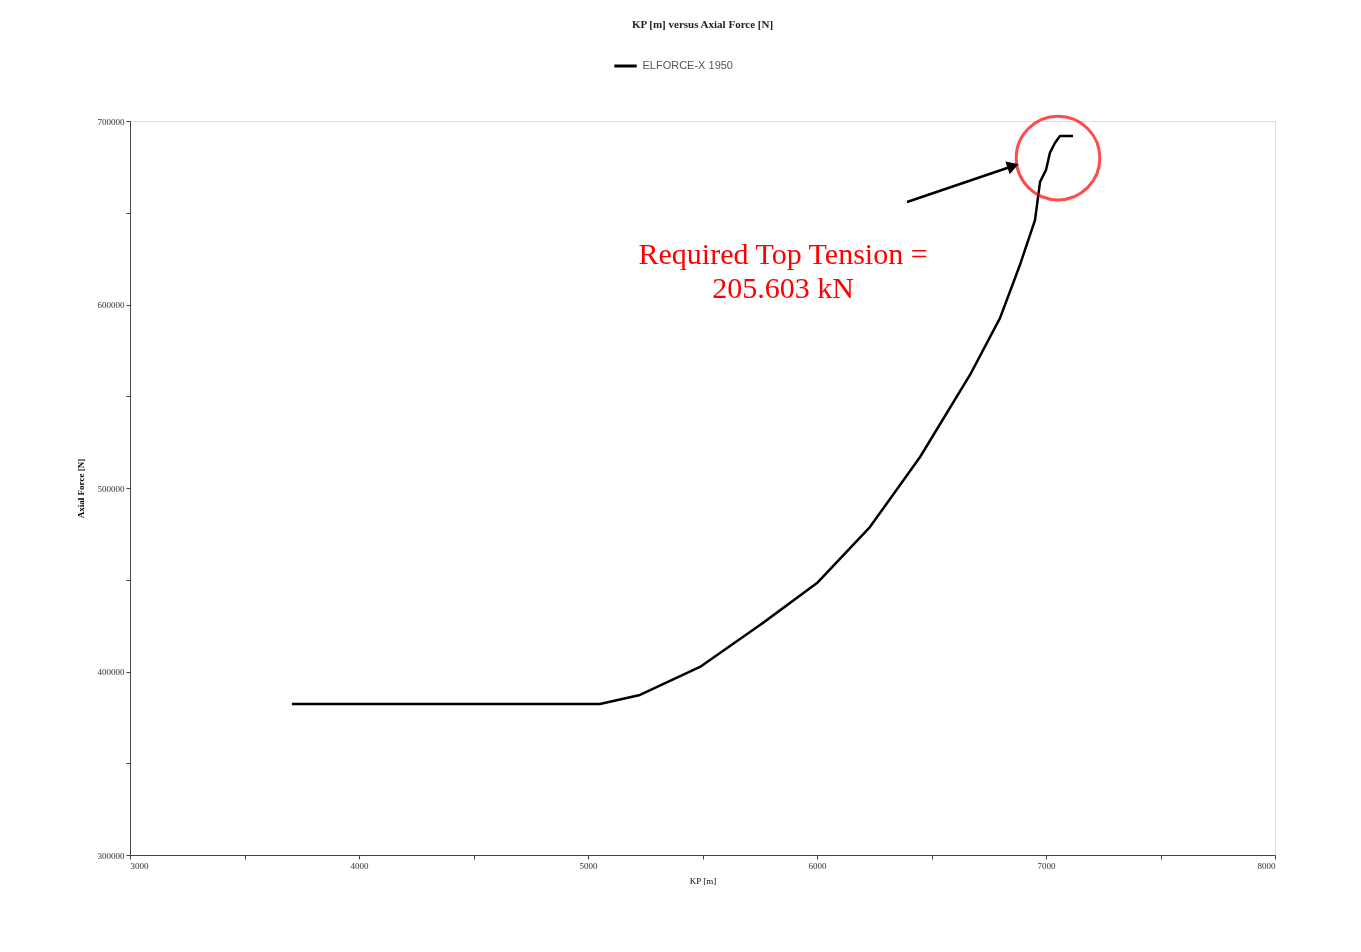  What do you see at coordinates (702, 24) in the screenshot?
I see `chart-title: KP [m] versus Axial Force [N]` at bounding box center [702, 24].